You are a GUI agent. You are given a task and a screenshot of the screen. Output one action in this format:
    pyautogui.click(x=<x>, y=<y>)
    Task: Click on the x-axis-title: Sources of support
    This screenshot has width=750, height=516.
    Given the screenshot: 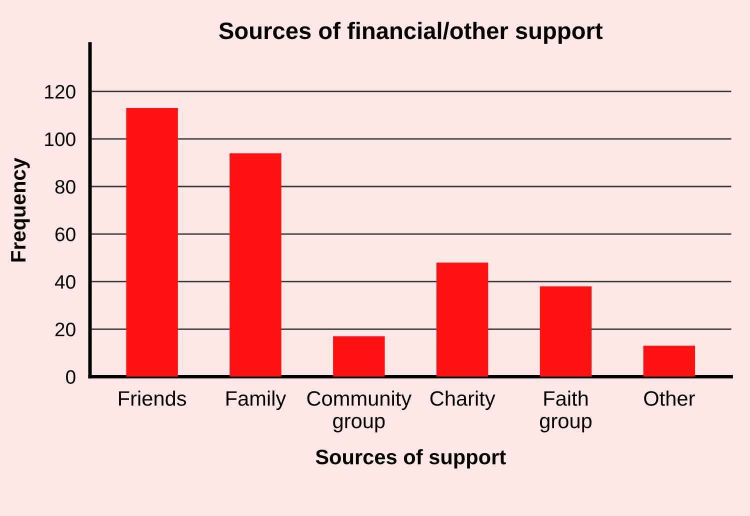 What is the action you would take?
    pyautogui.click(x=411, y=459)
    